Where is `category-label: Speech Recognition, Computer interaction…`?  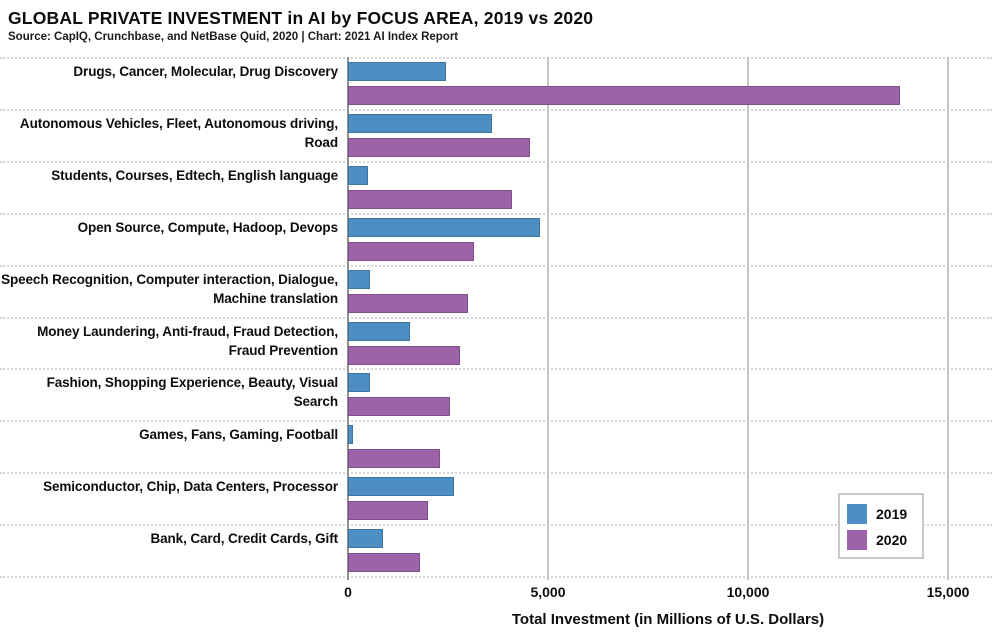
category-label: Speech Recognition, Computer interaction… is located at coordinates (169, 288).